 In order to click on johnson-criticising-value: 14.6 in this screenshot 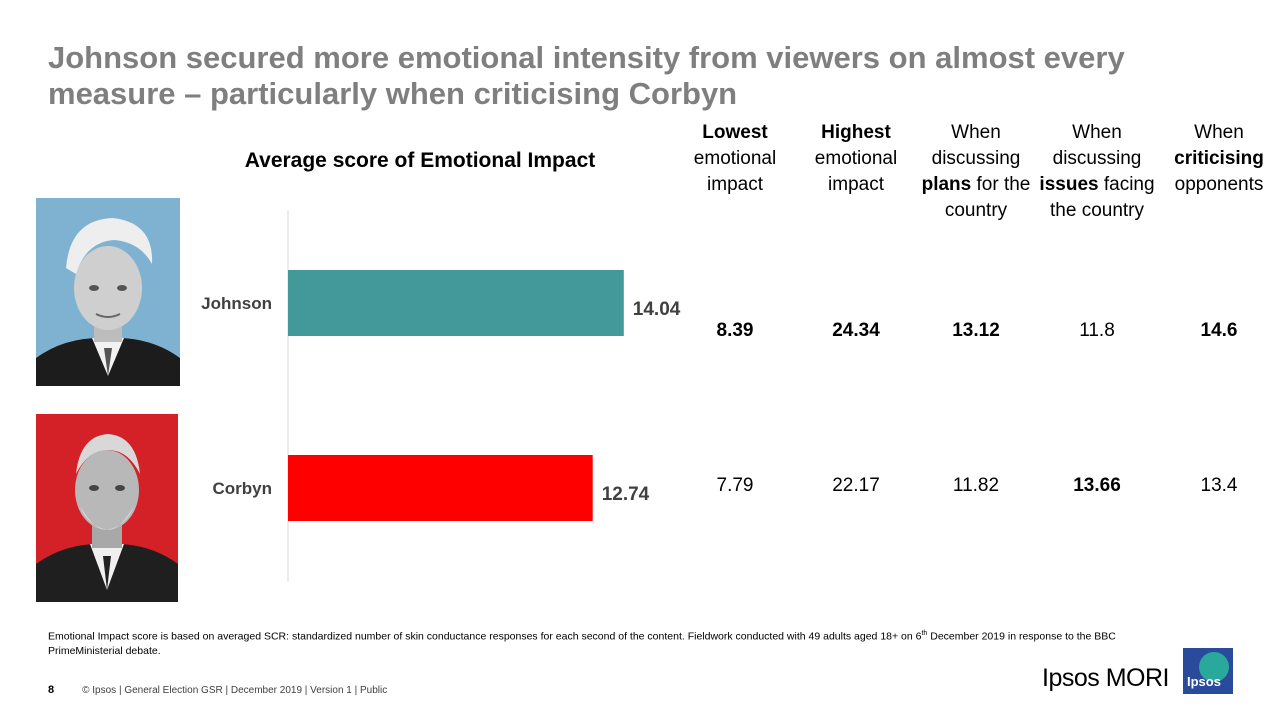, I will do `click(1219, 330)`.